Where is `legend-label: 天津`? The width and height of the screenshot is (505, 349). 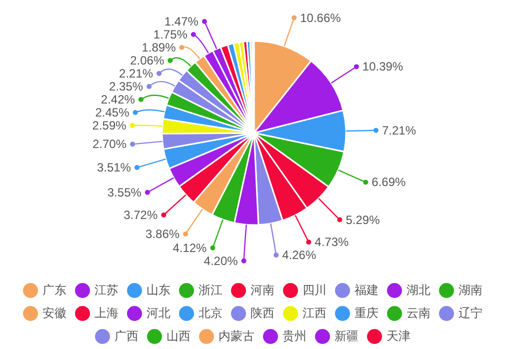 legend-label: 天津 is located at coordinates (398, 336).